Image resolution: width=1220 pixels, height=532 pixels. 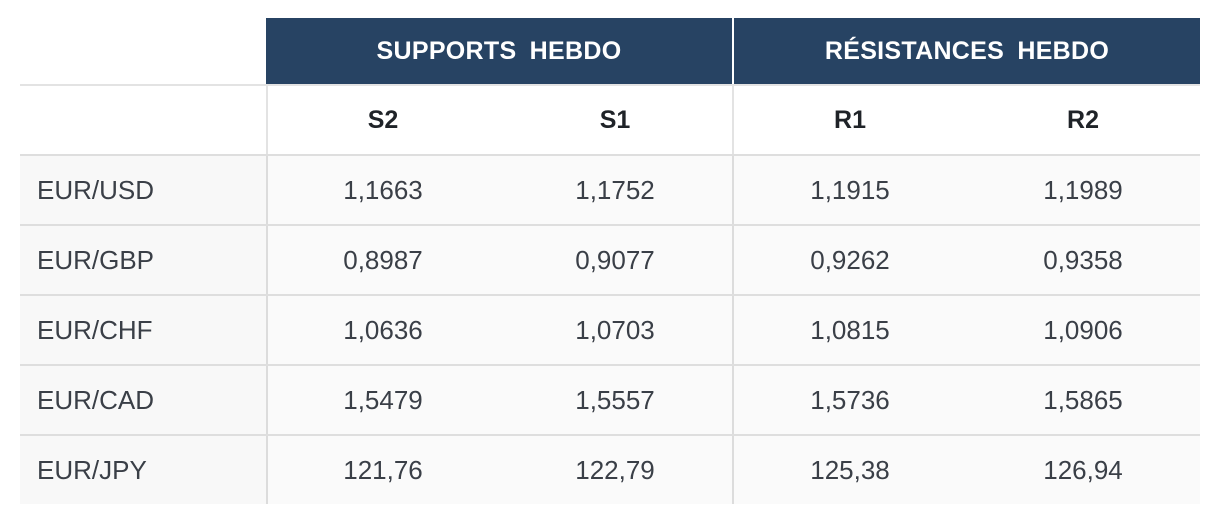 I want to click on r1-value: 0,9262, so click(x=849, y=260).